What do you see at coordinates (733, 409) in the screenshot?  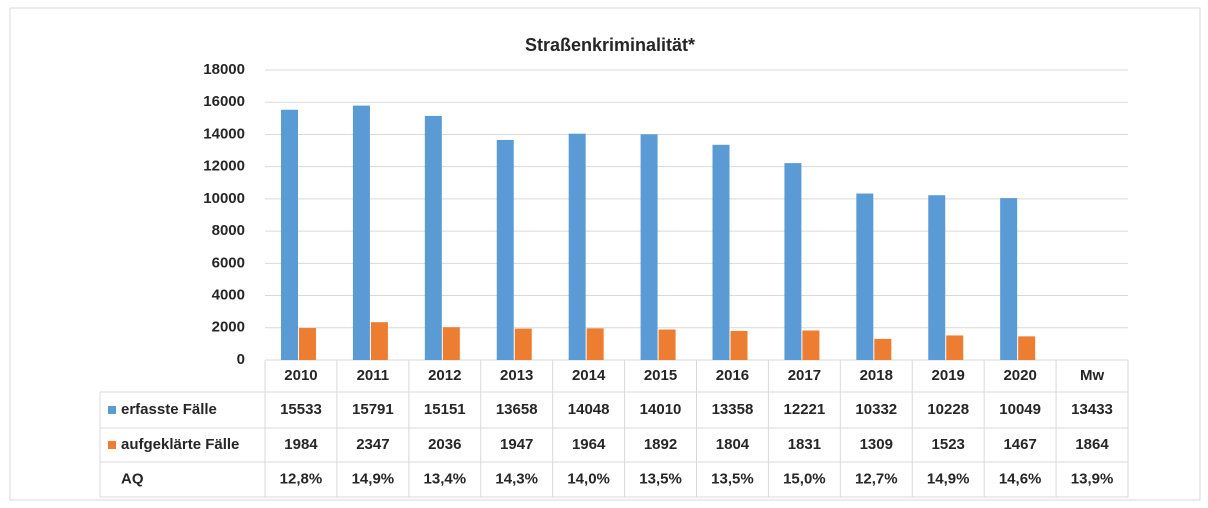 I see `table-value: 13358` at bounding box center [733, 409].